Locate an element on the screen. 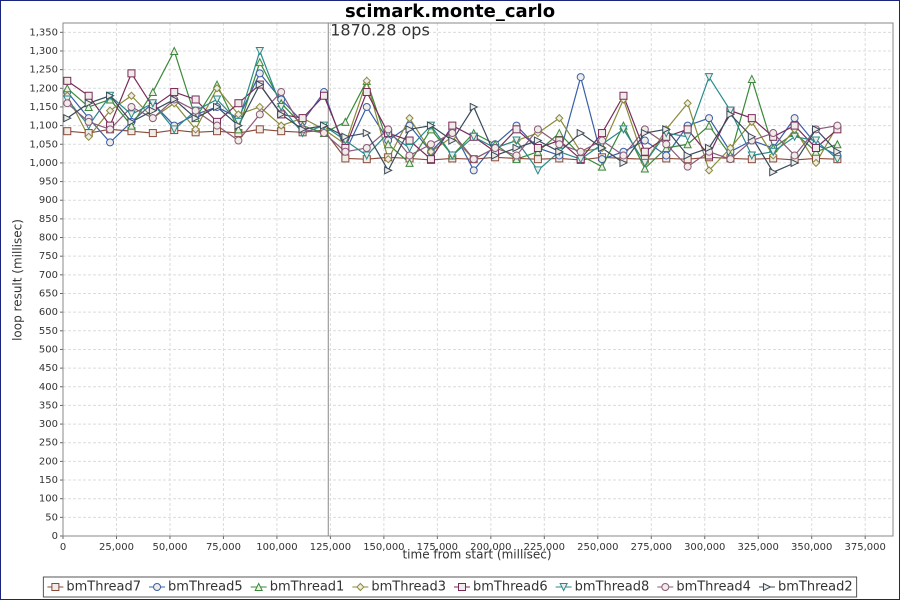 The width and height of the screenshot is (900, 600). legend-label: bmThread7 is located at coordinates (103, 587).